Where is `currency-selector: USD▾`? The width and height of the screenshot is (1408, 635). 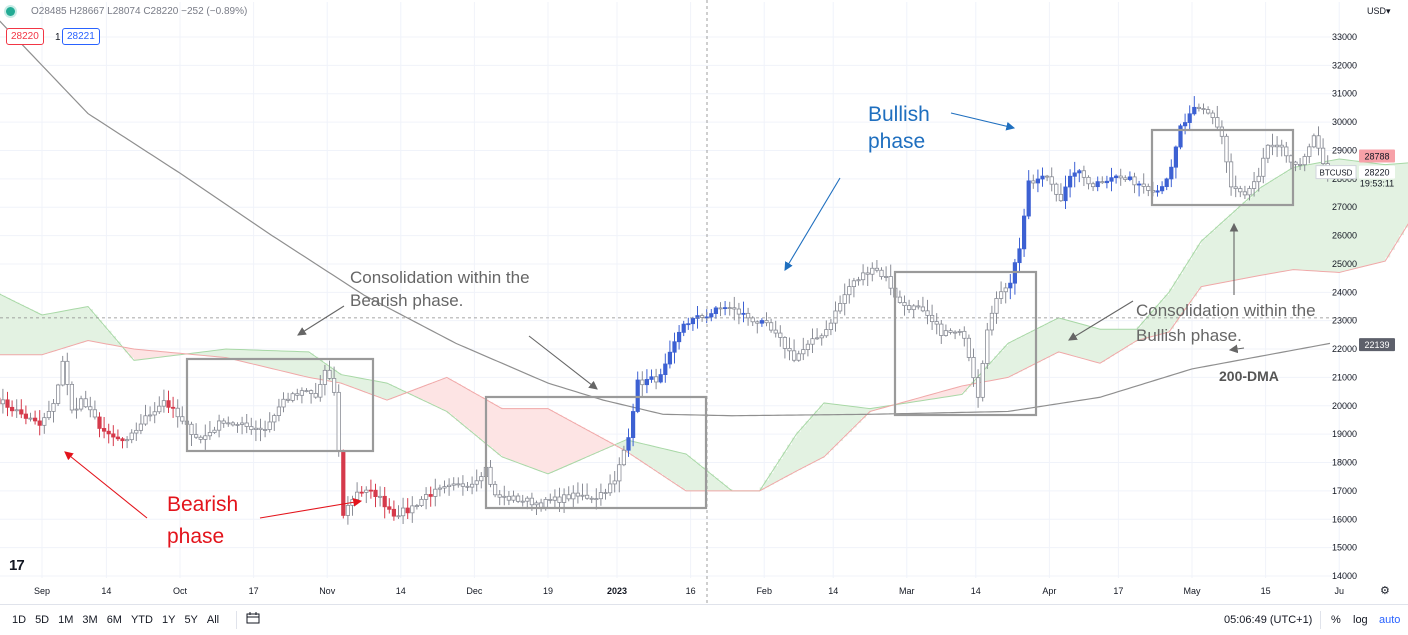 currency-selector: USD▾ is located at coordinates (1379, 11).